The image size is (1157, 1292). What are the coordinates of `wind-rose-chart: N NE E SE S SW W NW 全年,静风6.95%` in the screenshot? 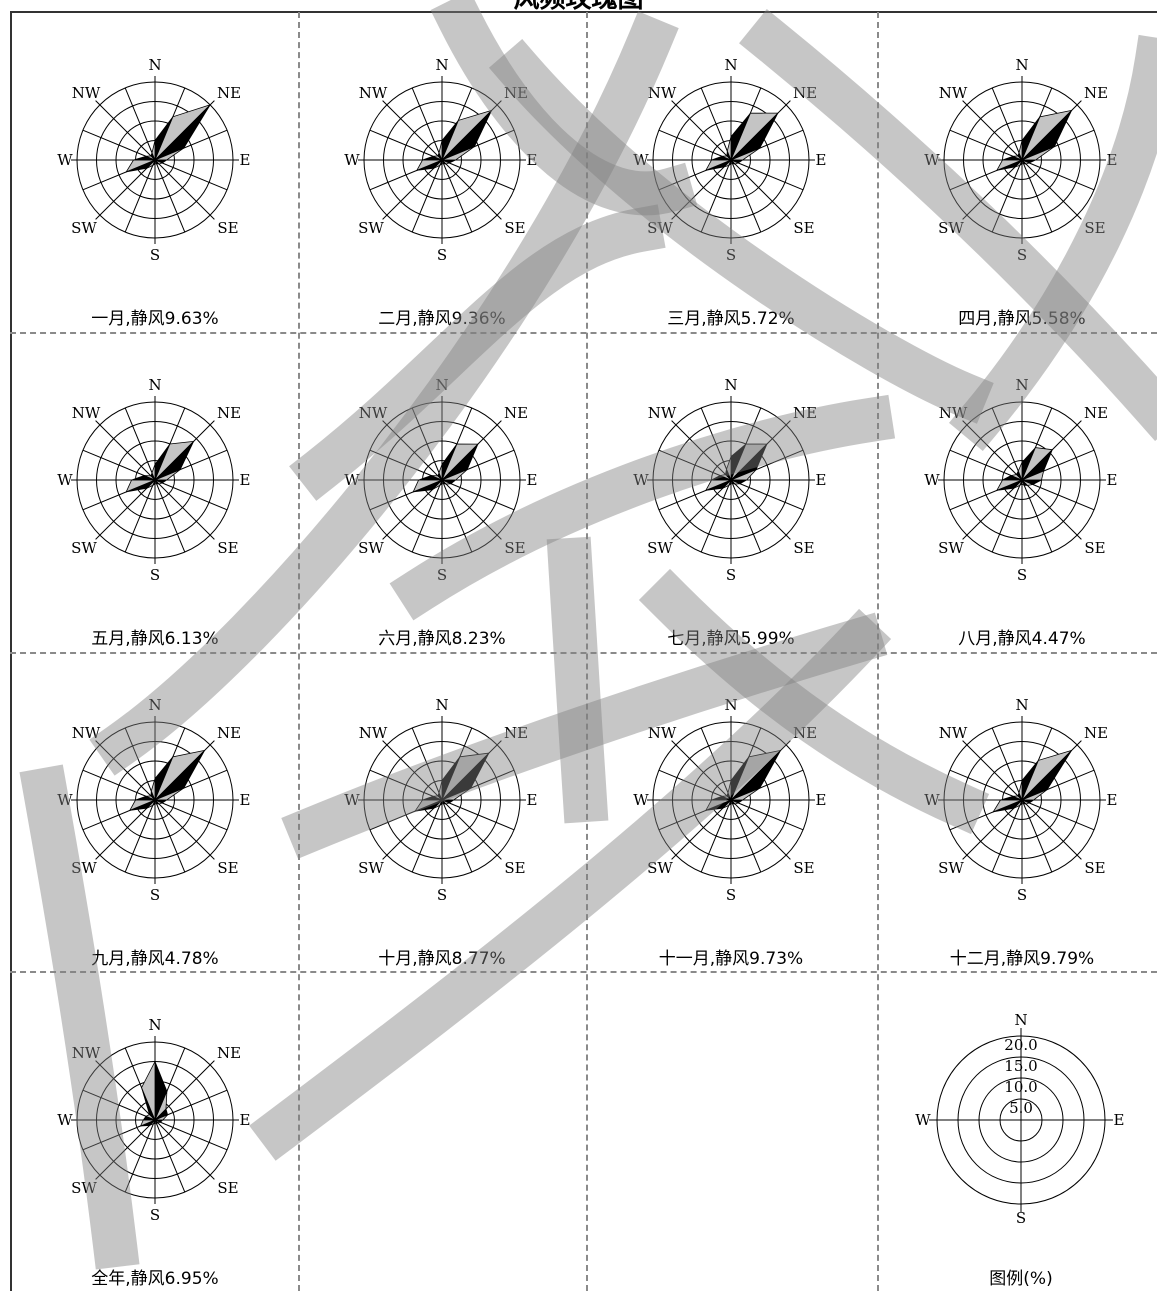 It's located at (155, 1132).